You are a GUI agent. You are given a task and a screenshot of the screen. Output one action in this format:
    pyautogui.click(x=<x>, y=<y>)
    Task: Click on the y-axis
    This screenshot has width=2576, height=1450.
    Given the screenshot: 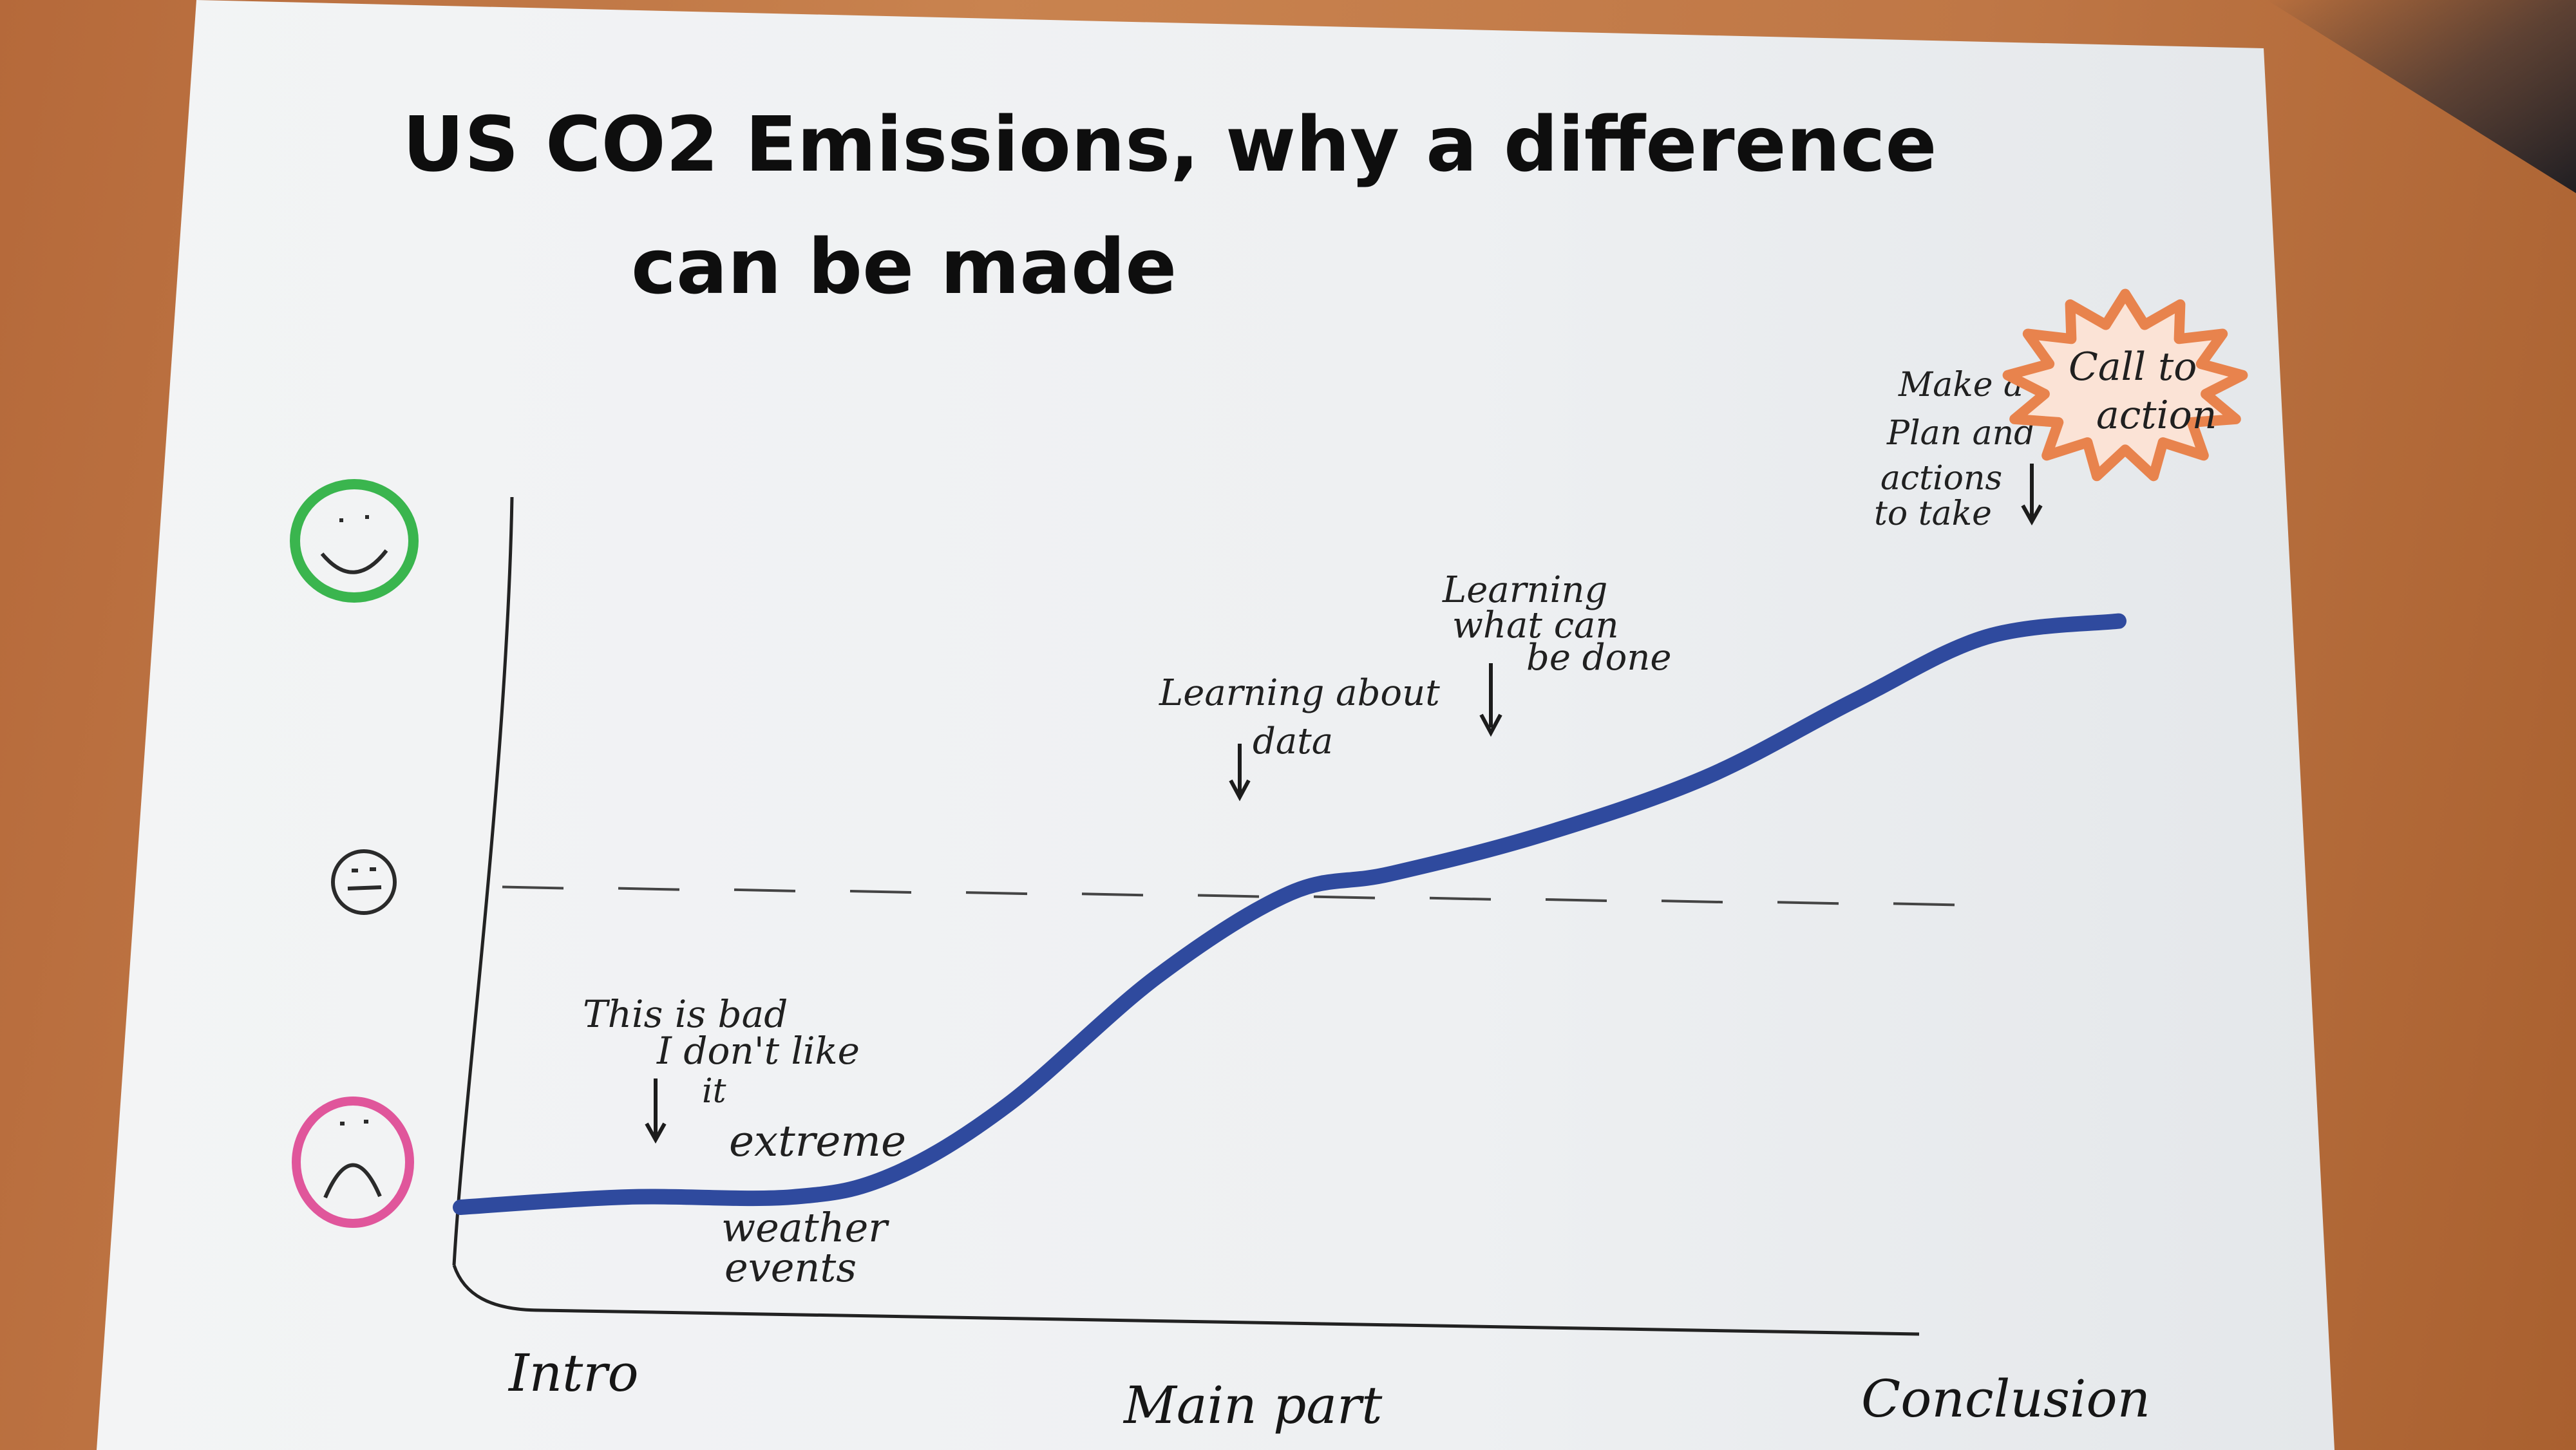 What is the action you would take?
    pyautogui.click(x=483, y=881)
    